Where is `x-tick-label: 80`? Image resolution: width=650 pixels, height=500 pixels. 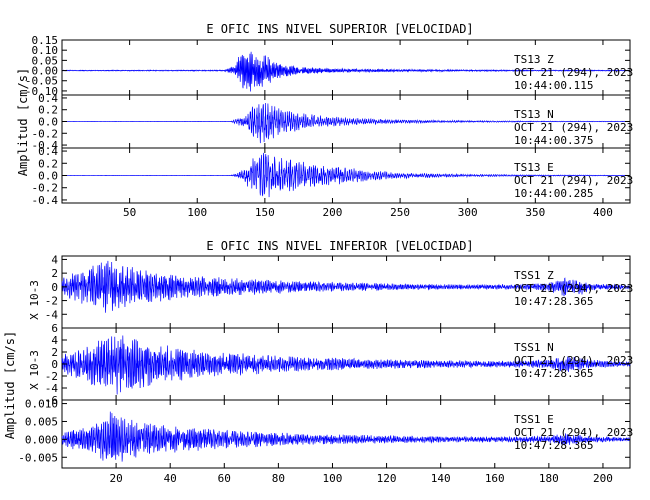
x-tick-label: 80 is located at coordinates (278, 478).